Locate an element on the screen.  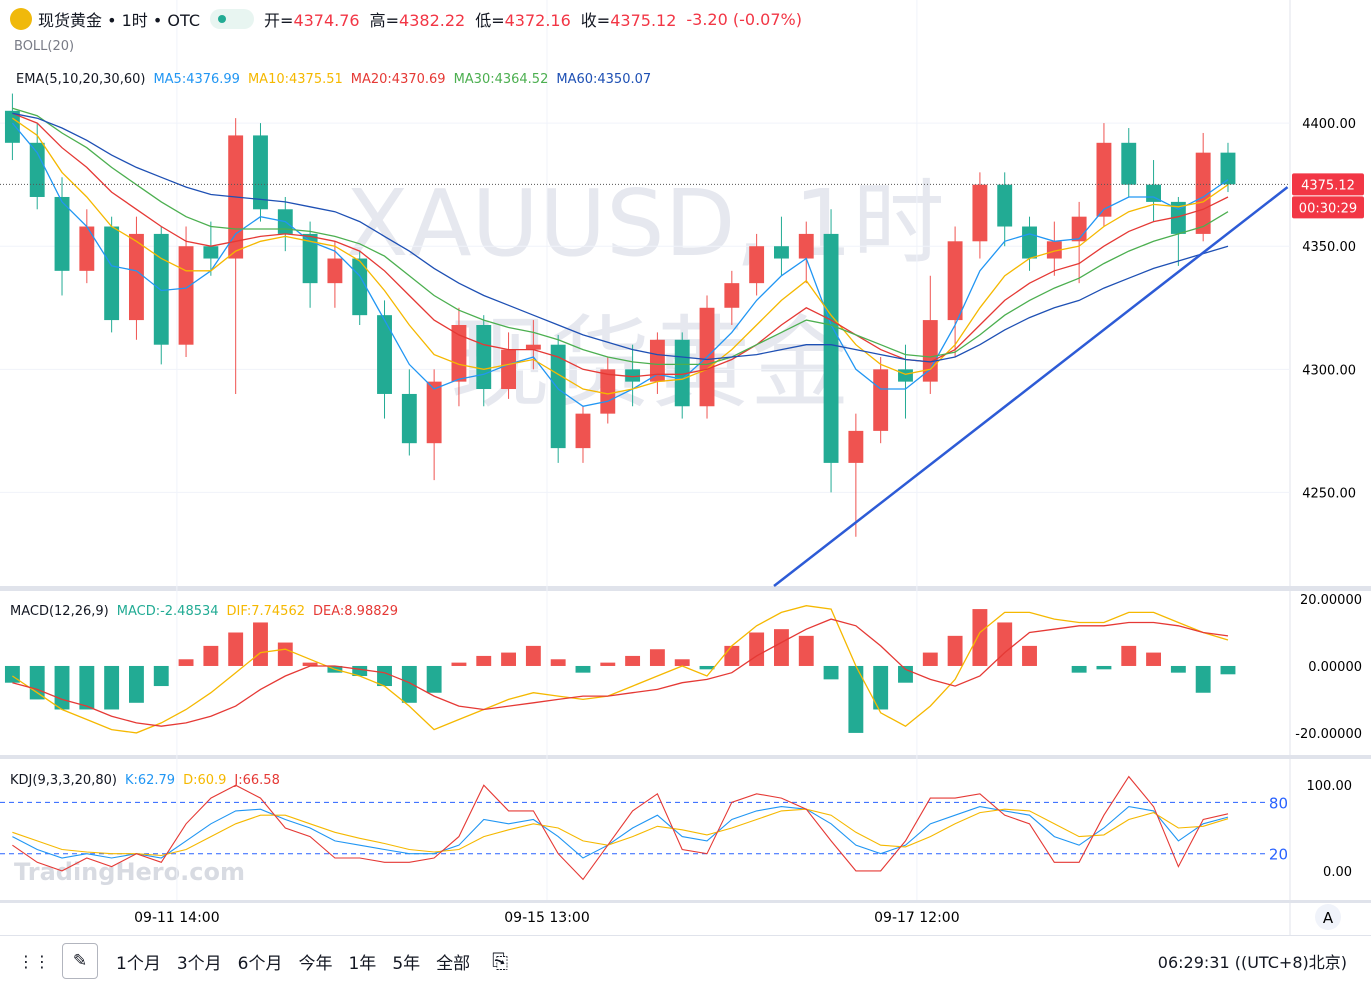
y-tick-label: -20.00000 is located at coordinates (1328, 734).